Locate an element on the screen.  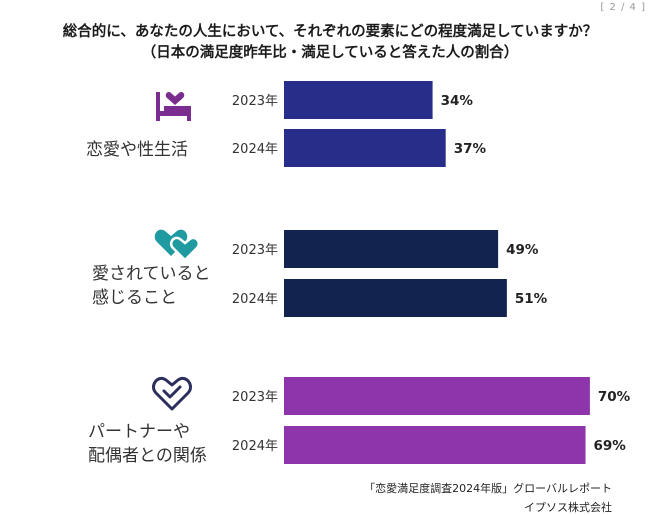
data-label: 70% is located at coordinates (614, 397).